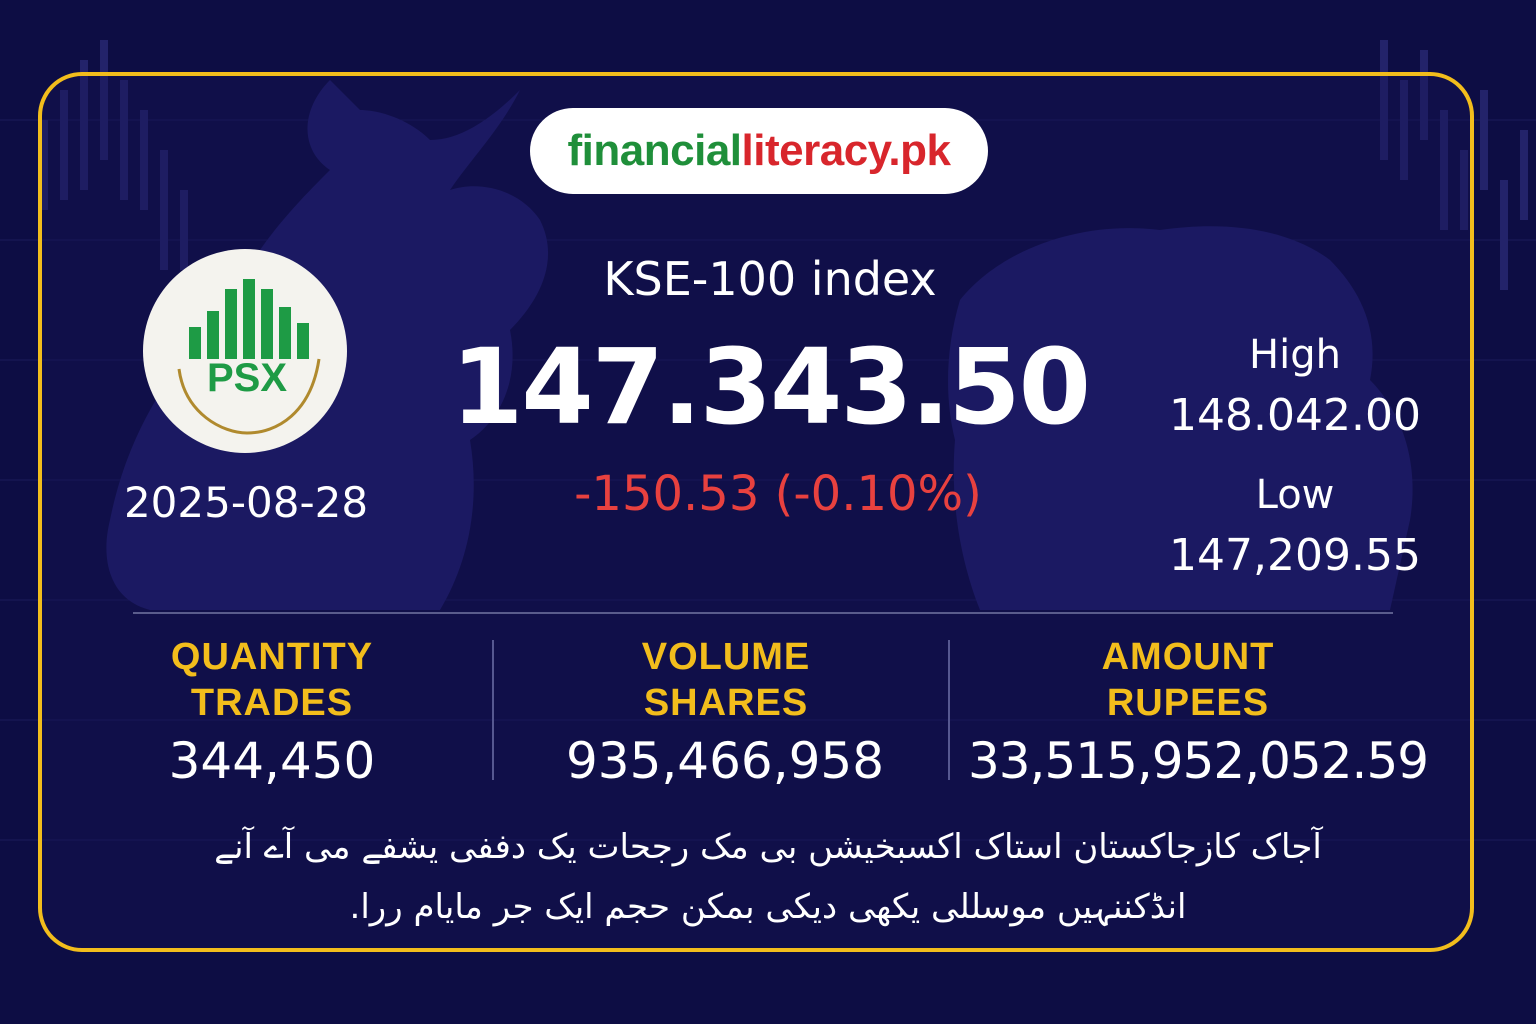 This screenshot has height=1024, width=1536. I want to click on psx-logo: PSX, so click(245, 351).